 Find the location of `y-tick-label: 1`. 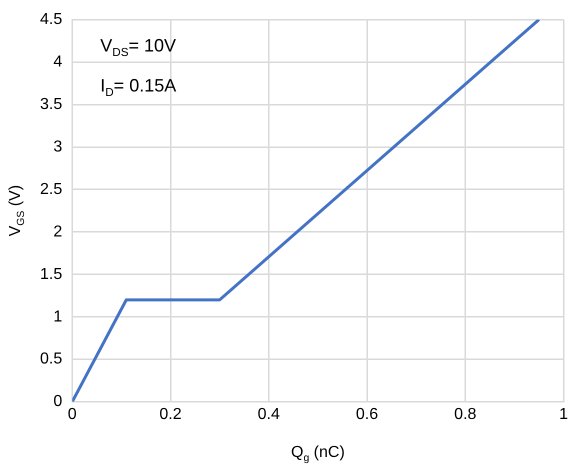

y-tick-label: 1 is located at coordinates (57, 317).